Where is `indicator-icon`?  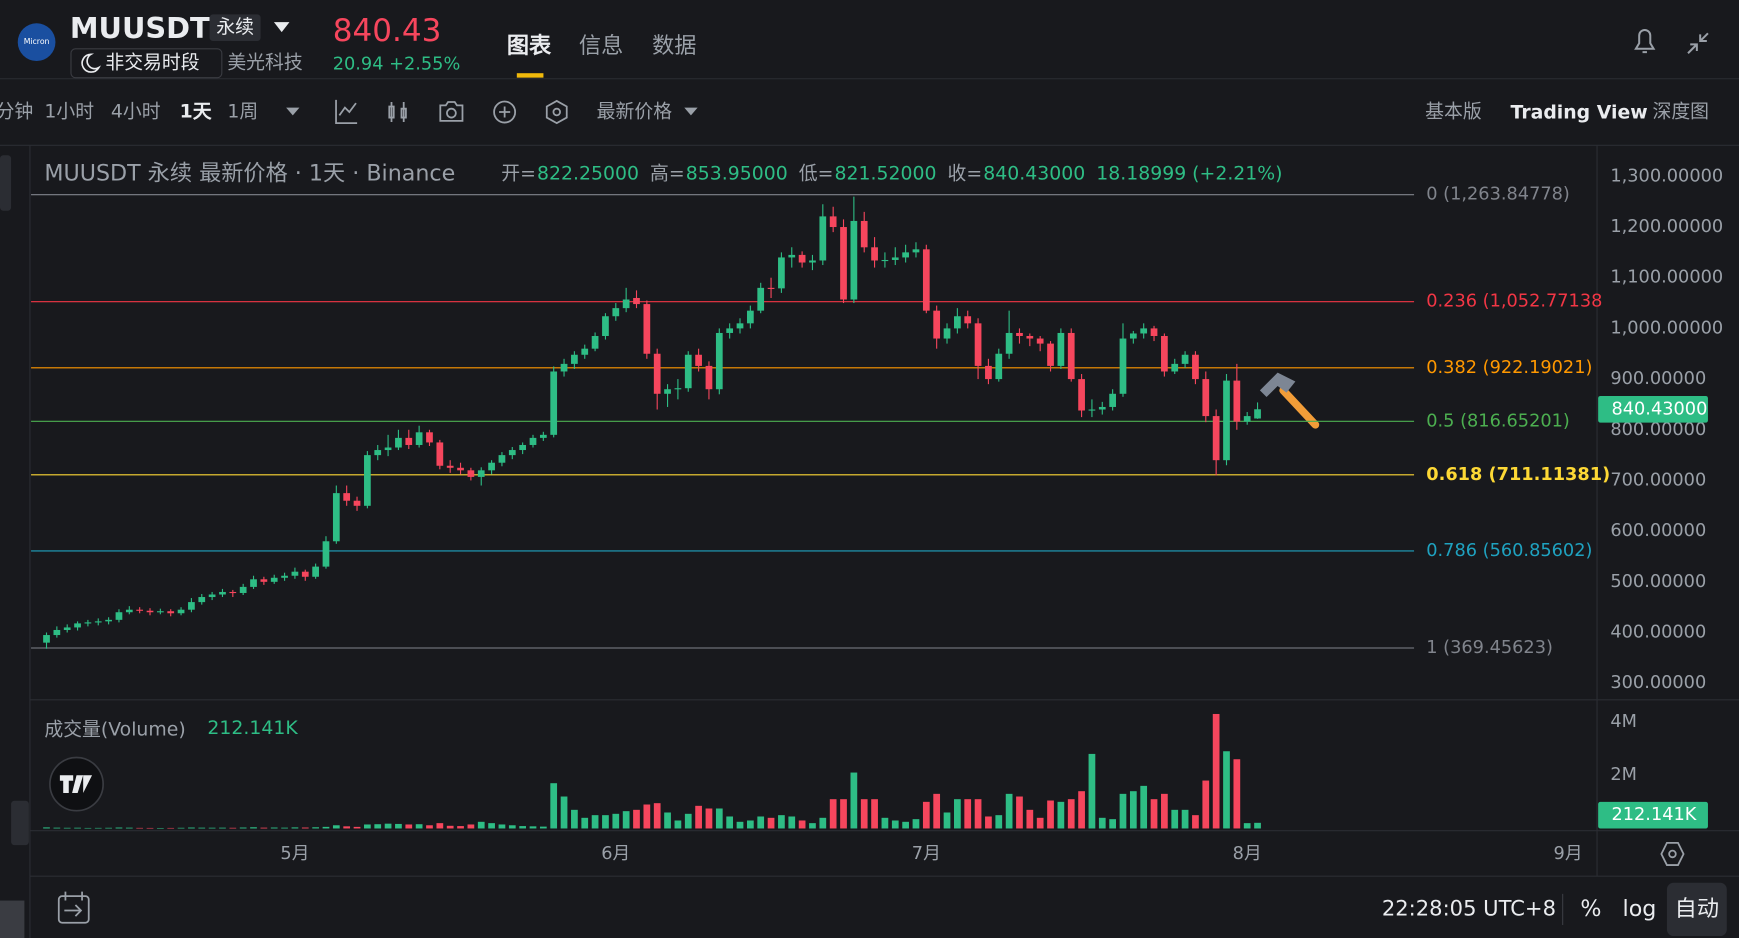 indicator-icon is located at coordinates (346, 111).